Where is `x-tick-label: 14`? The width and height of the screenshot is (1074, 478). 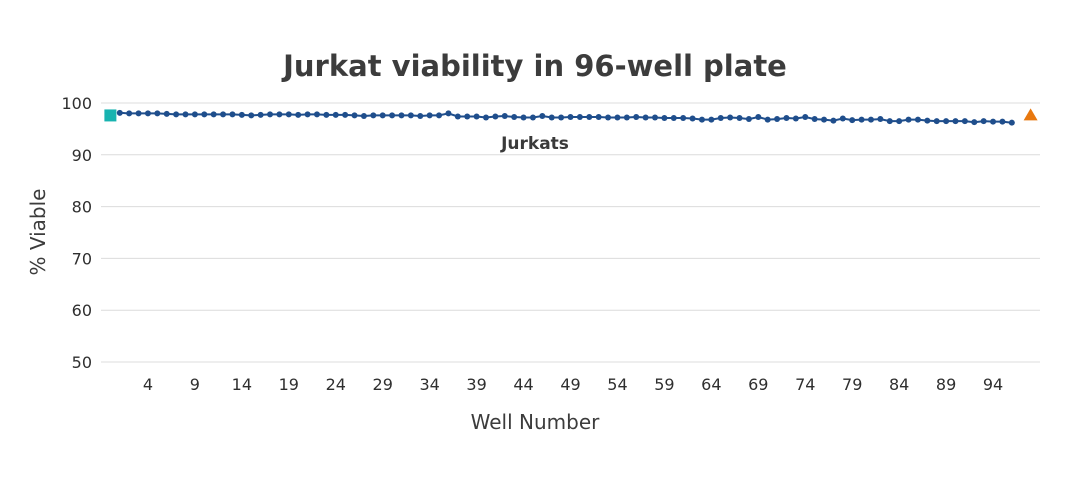
x-tick-label: 14 is located at coordinates (242, 384).